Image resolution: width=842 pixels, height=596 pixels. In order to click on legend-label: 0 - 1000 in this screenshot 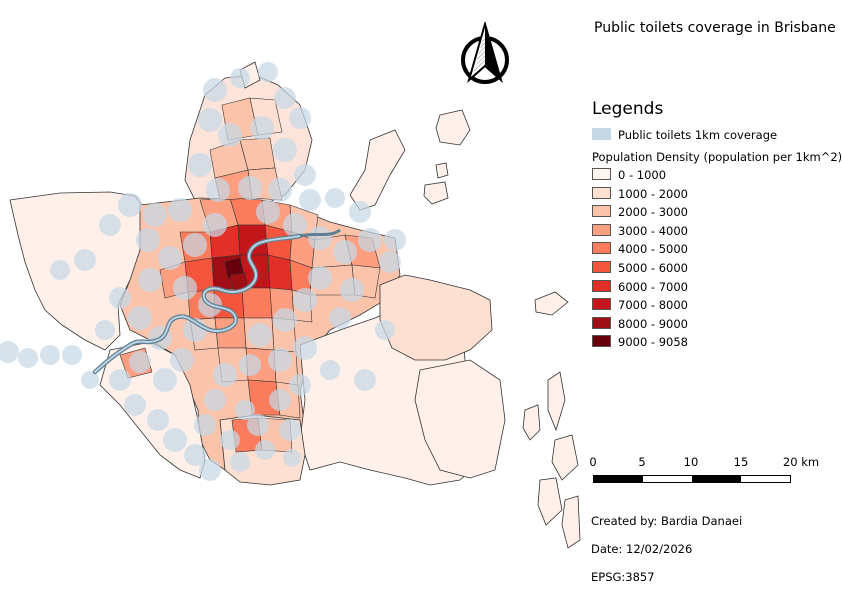, I will do `click(642, 175)`.